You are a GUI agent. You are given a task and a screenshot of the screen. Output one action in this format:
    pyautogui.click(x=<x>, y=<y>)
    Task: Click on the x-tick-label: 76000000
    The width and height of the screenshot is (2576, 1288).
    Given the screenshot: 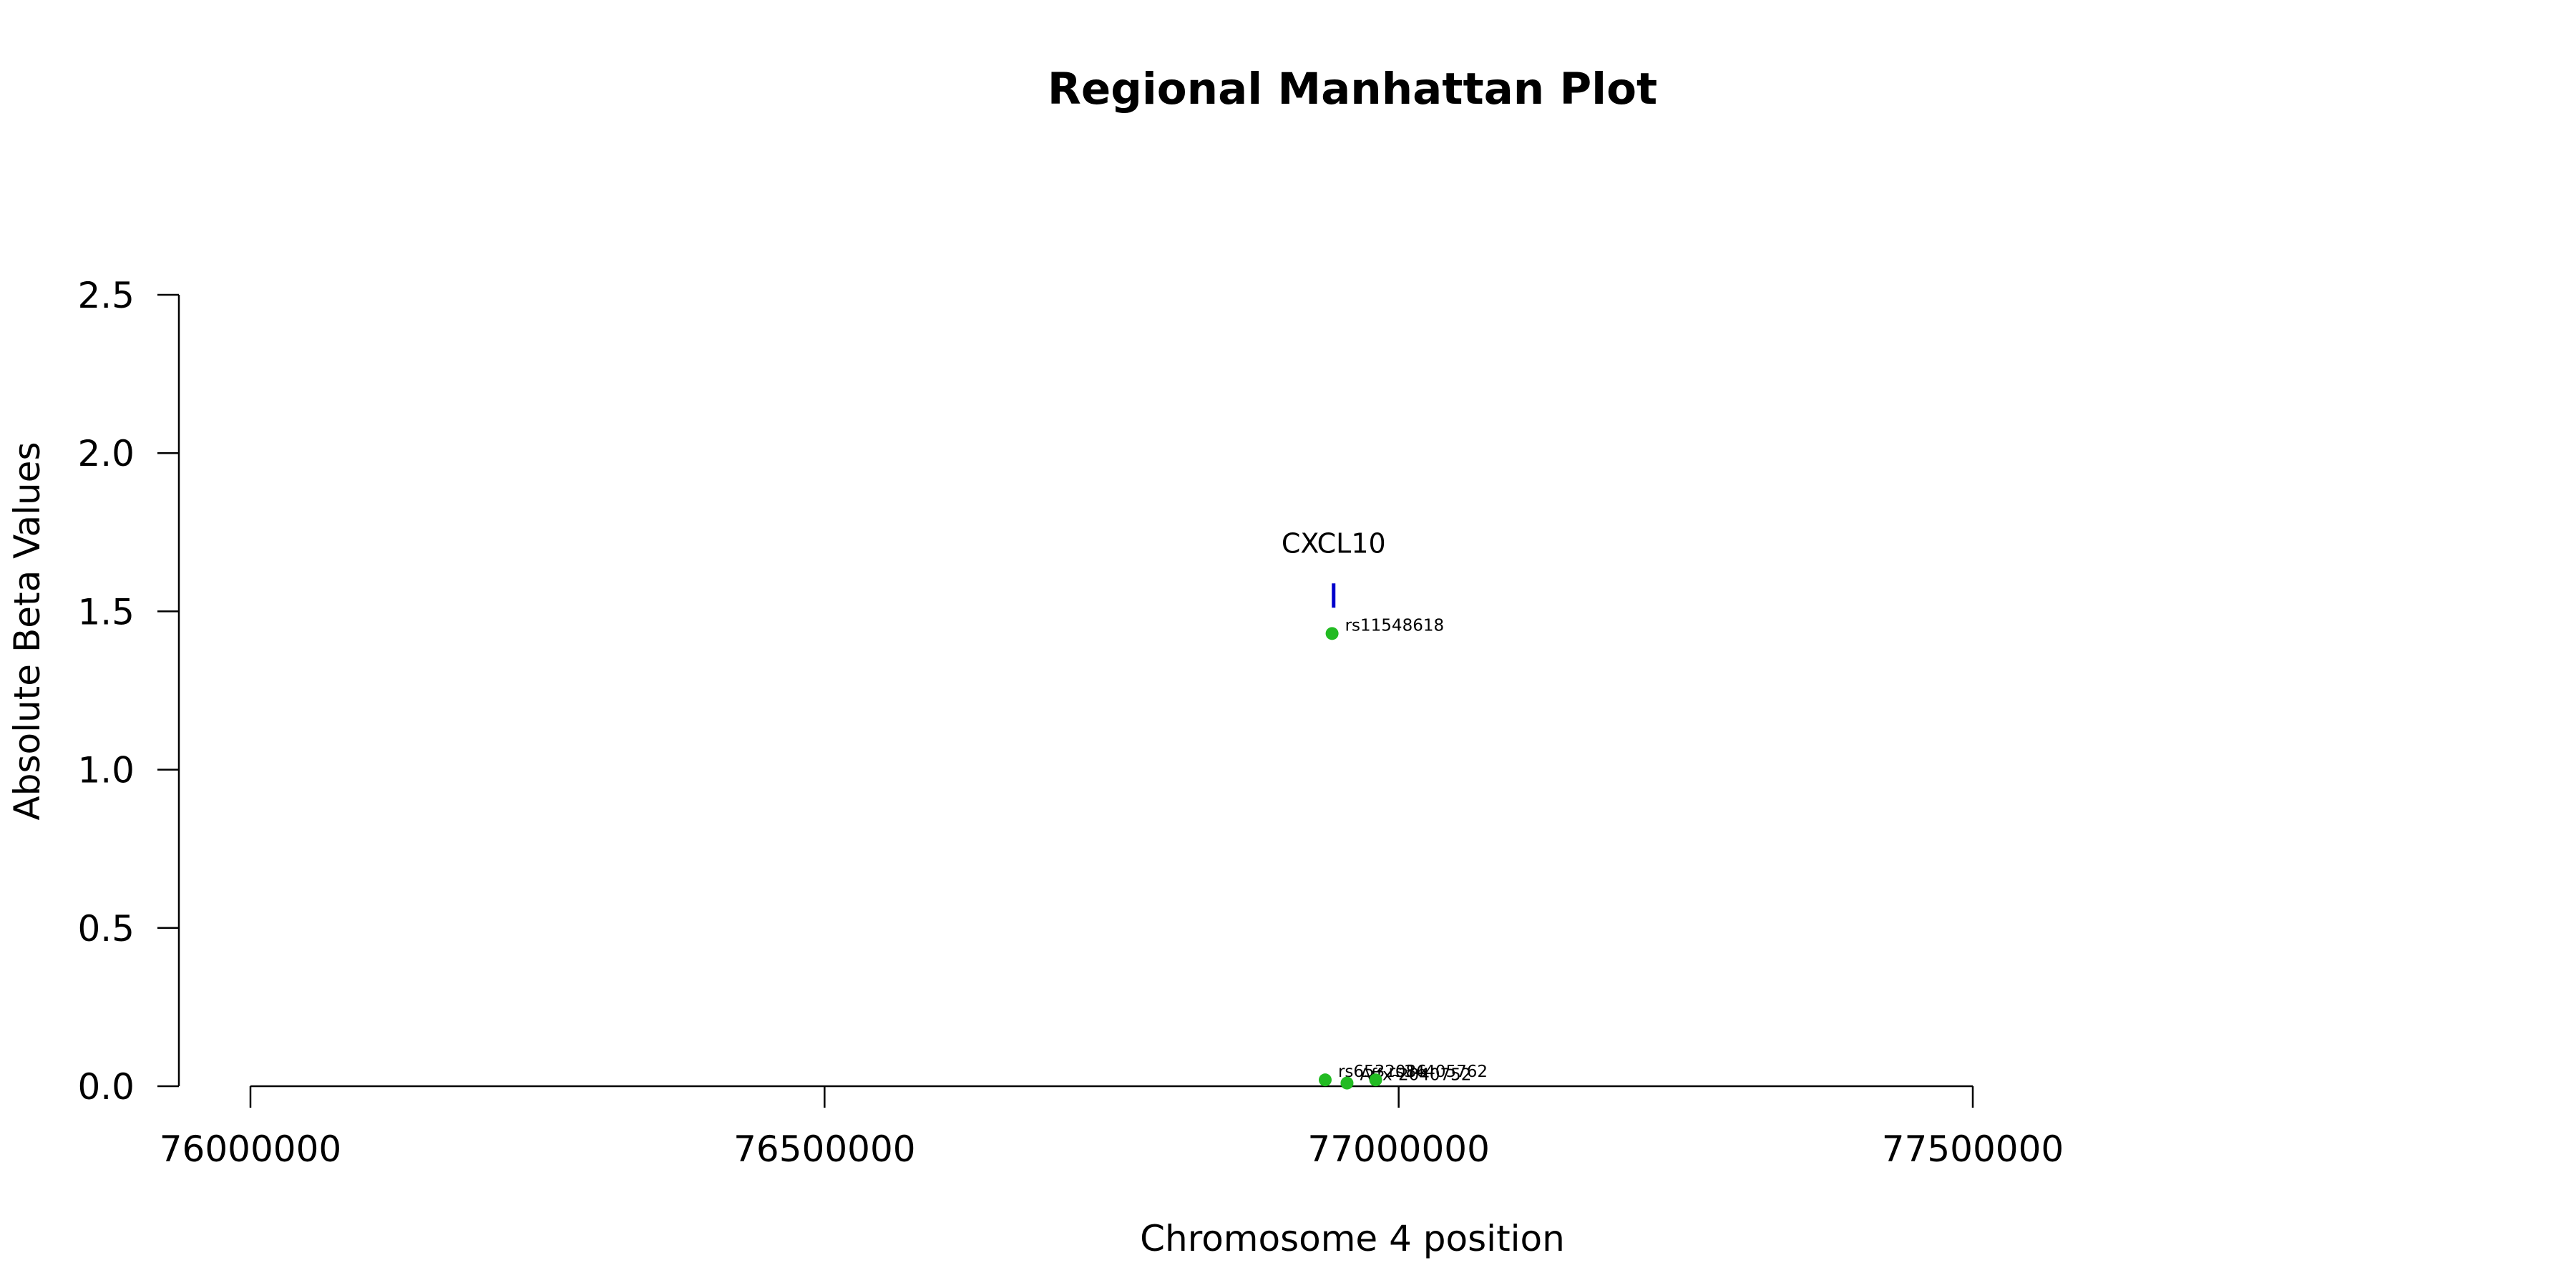 What is the action you would take?
    pyautogui.click(x=251, y=1149)
    